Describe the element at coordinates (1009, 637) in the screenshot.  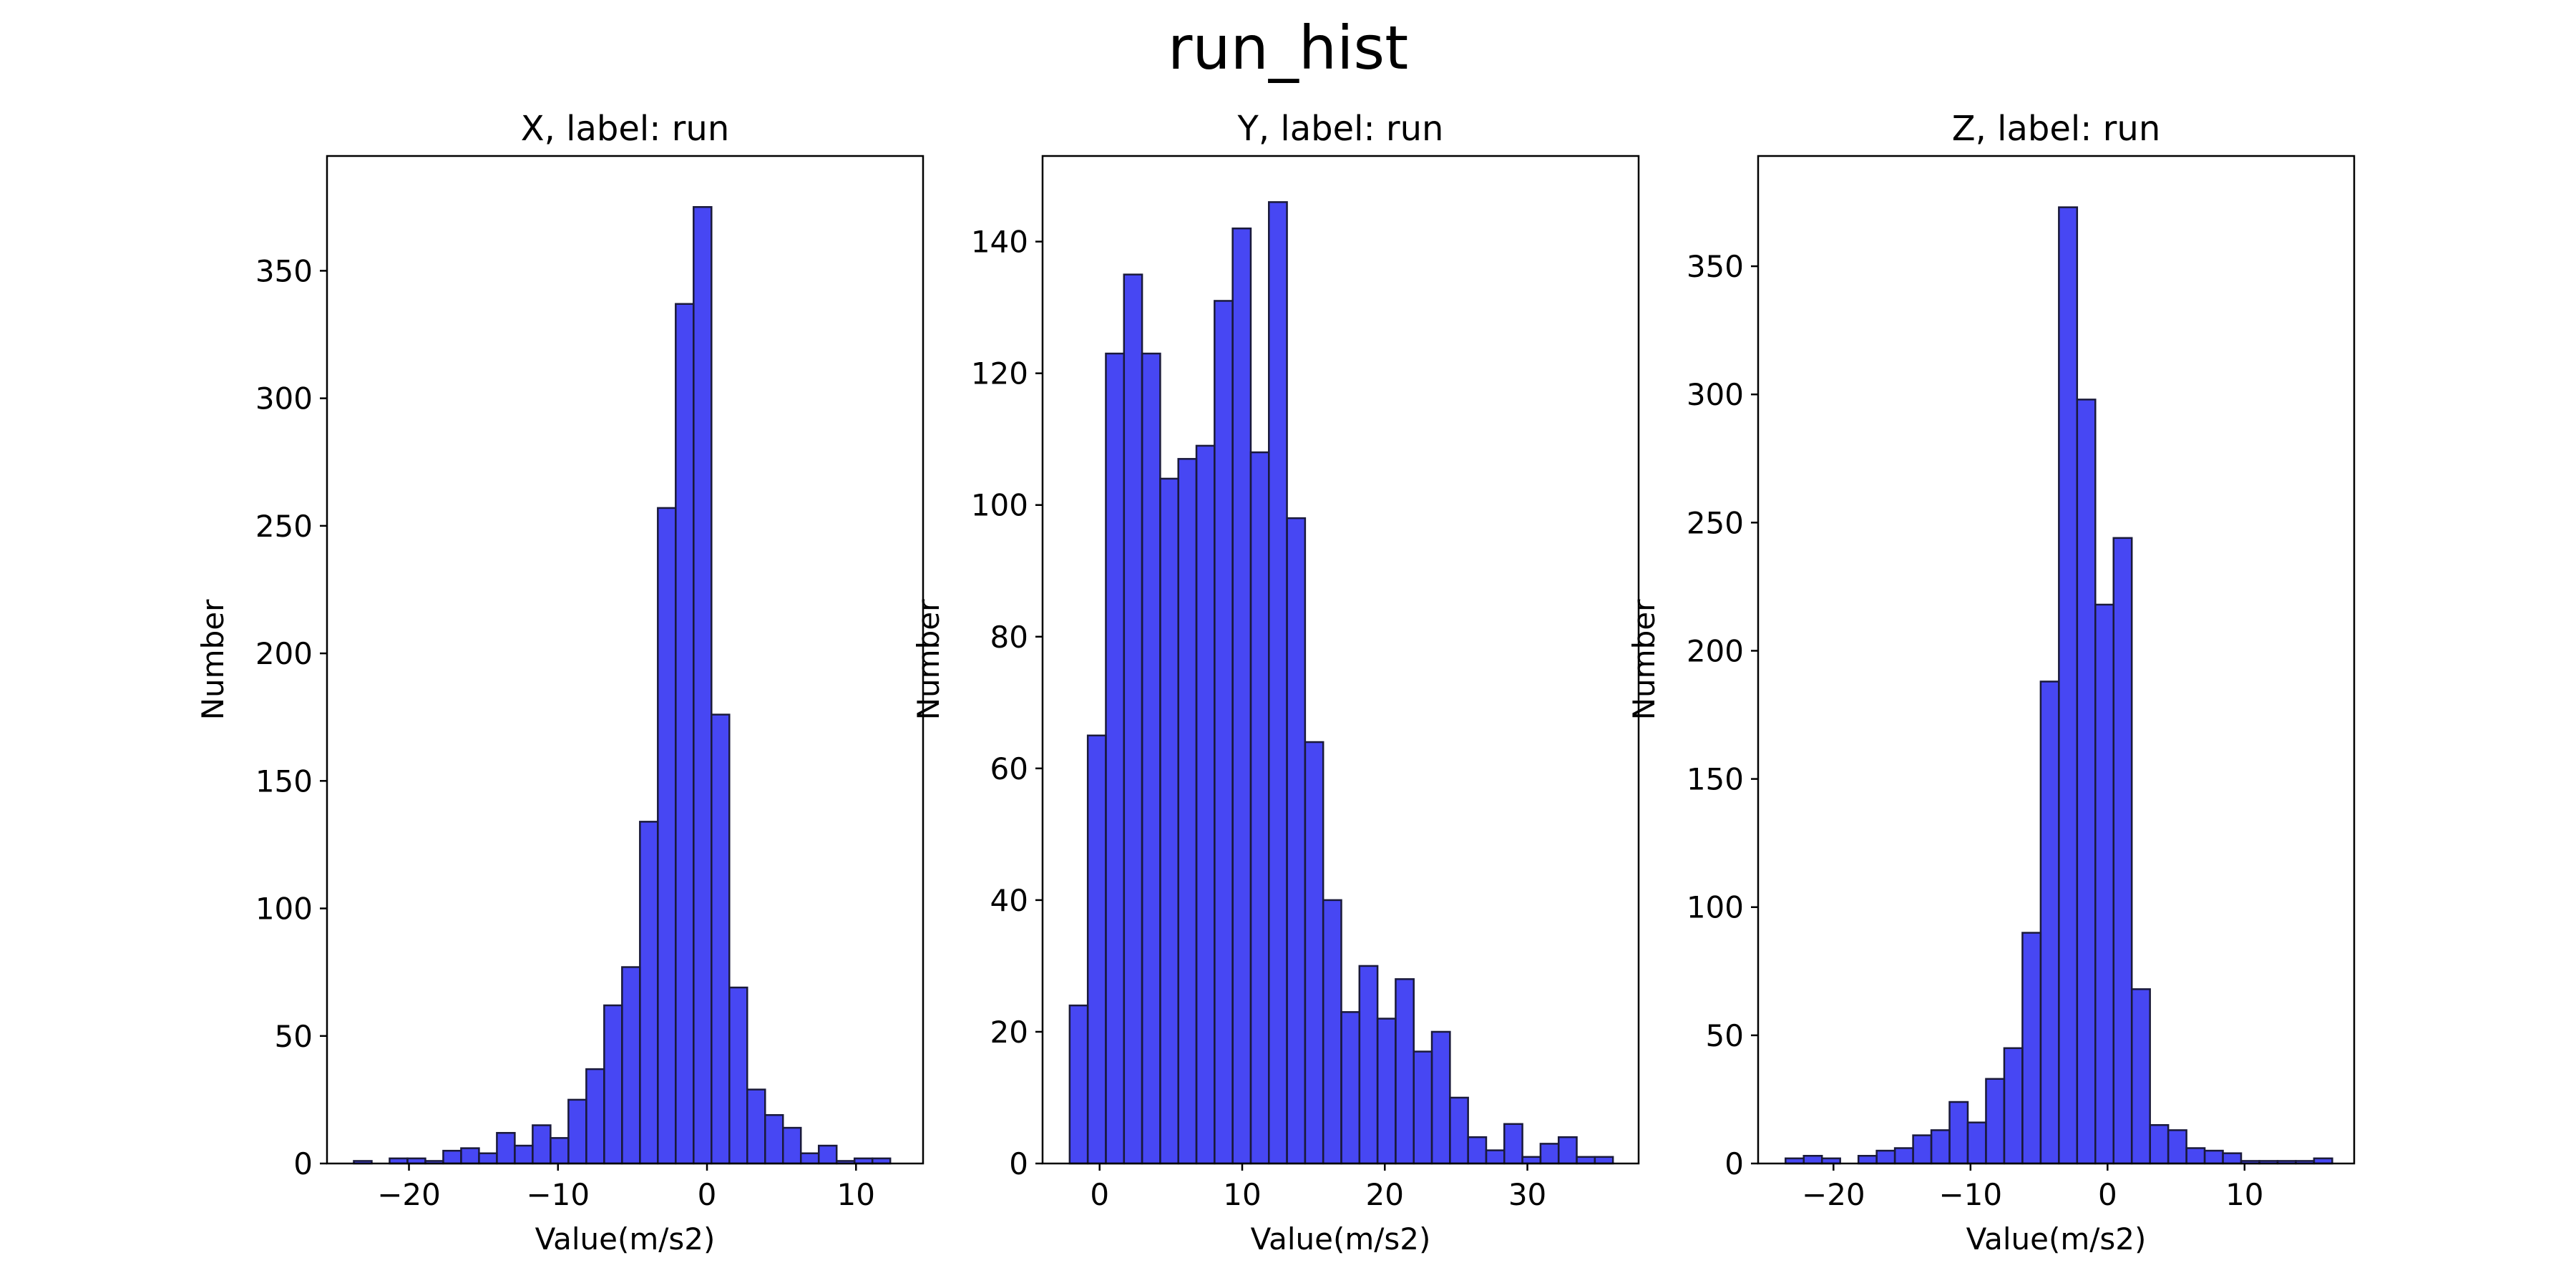
I see `y-tick-label: 80` at that location.